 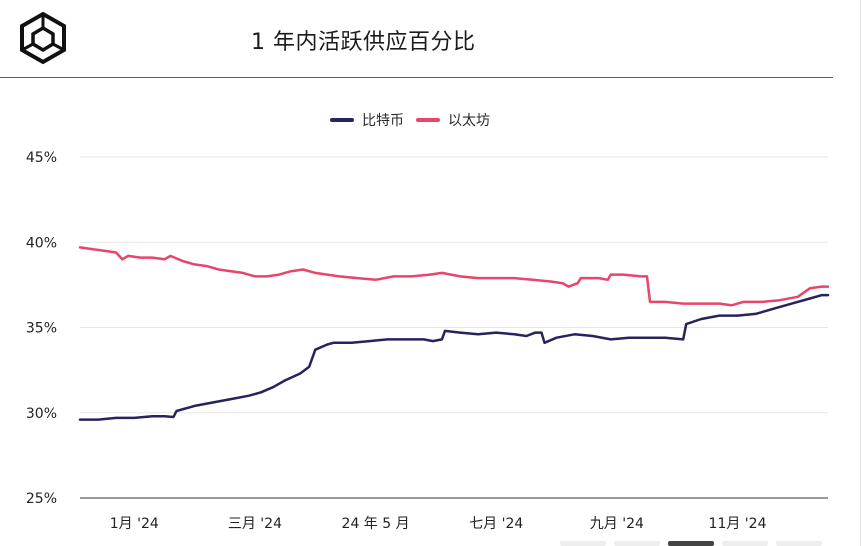 What do you see at coordinates (410, 120) in the screenshot?
I see `chart-legend: 比特币 以太坊` at bounding box center [410, 120].